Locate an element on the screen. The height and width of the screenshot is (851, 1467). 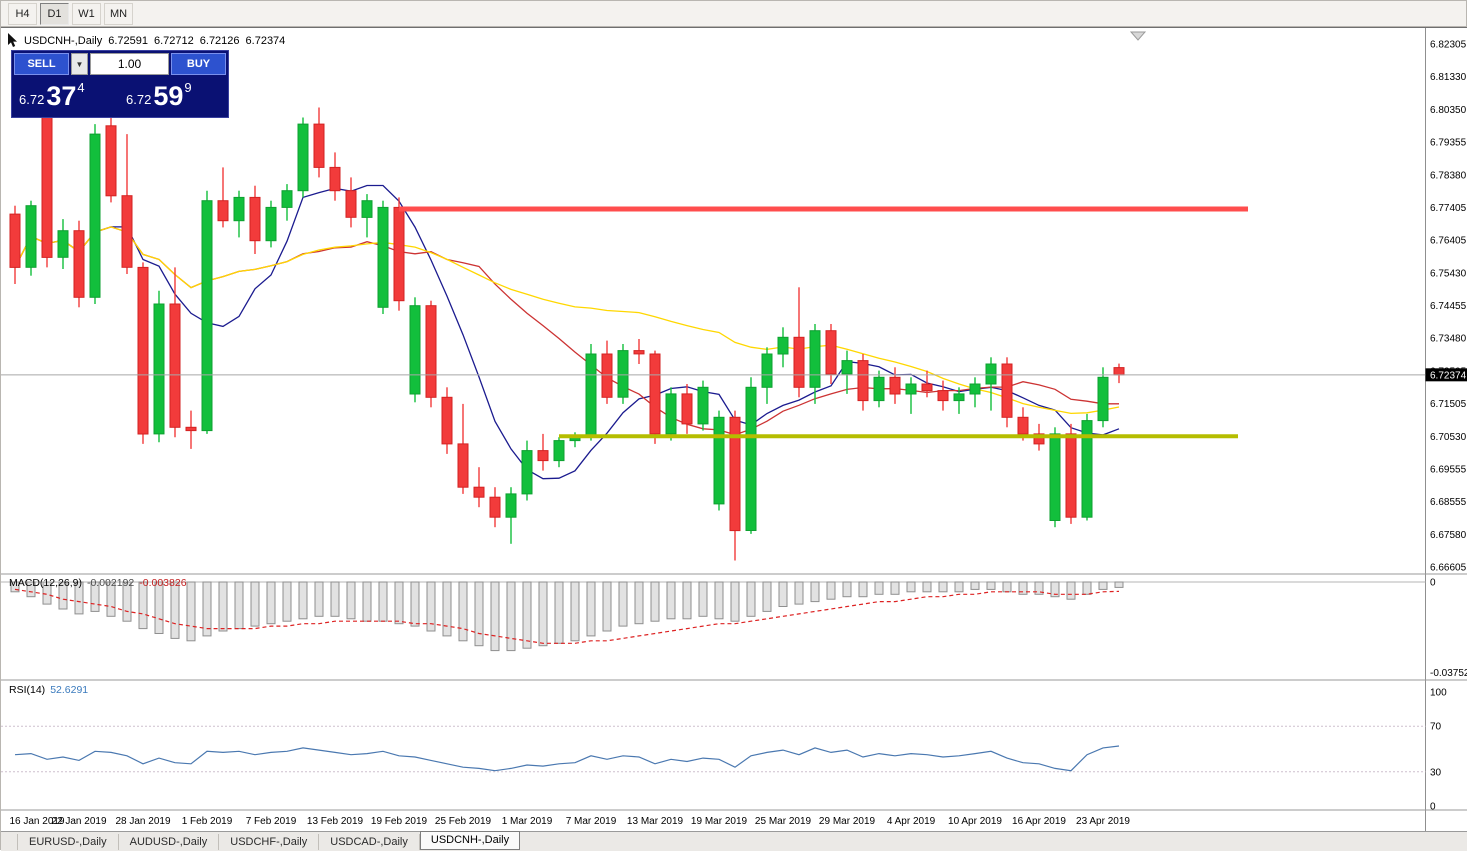
svg-text: 23 Apr 2019 is located at coordinates (1103, 821).